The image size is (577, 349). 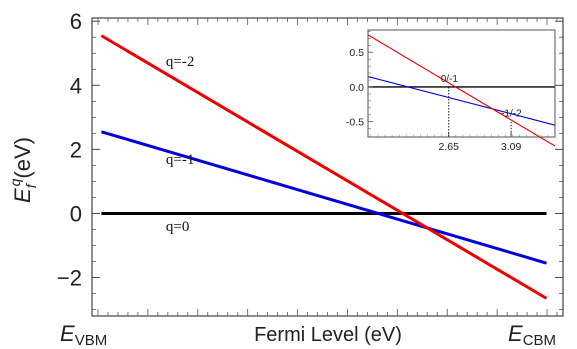 I want to click on inset-plot-frame, so click(x=461, y=83).